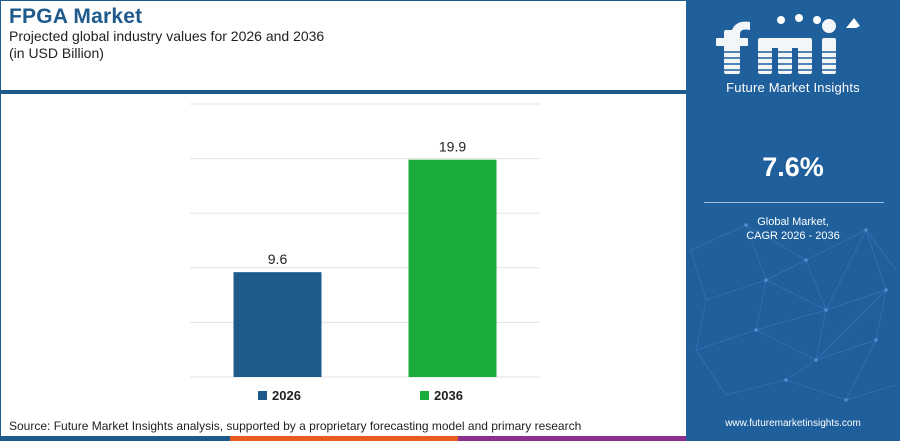  What do you see at coordinates (572, 438) in the screenshot?
I see `footer-bar-segment-purple` at bounding box center [572, 438].